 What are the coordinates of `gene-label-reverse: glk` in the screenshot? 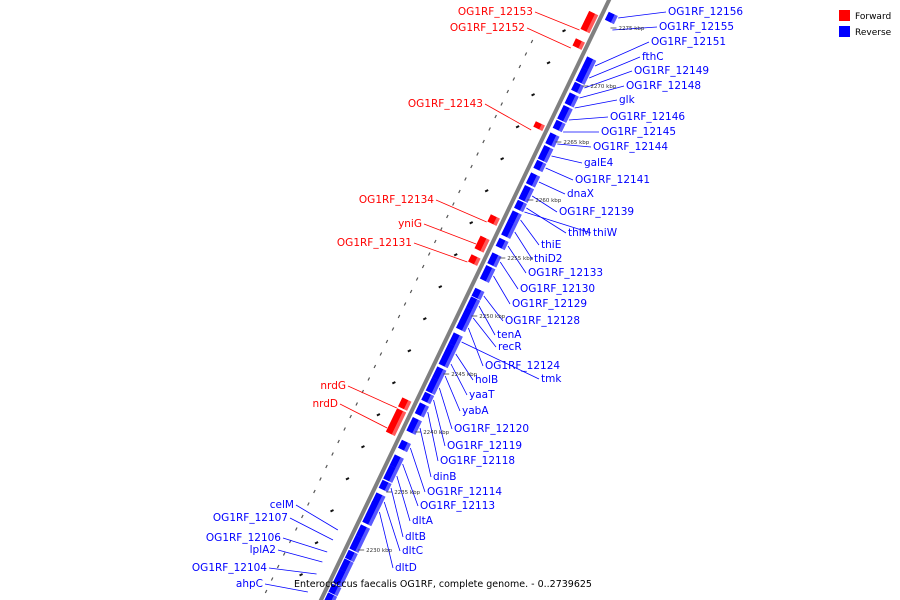 It's located at (627, 100).